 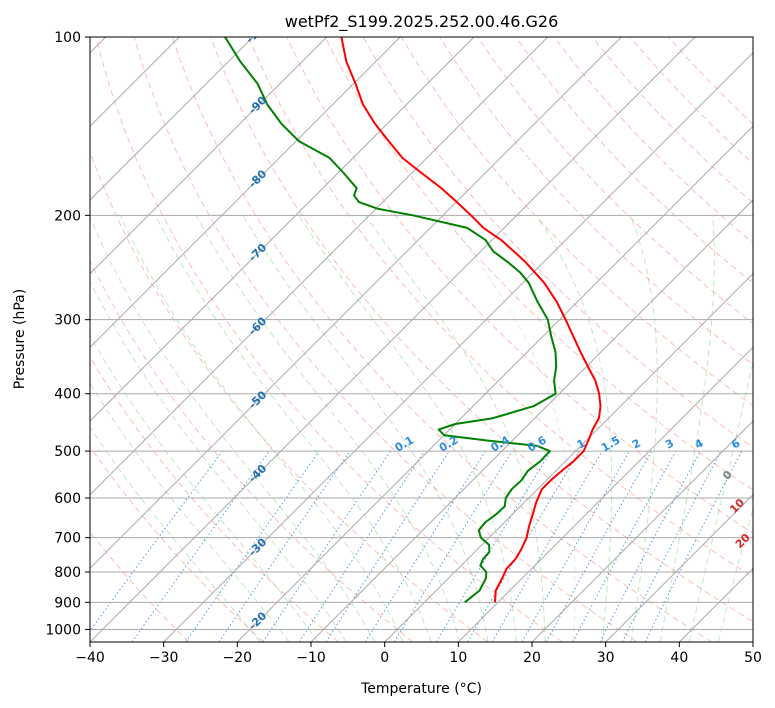 I want to click on moist-adiabat-label: 20, so click(x=743, y=541).